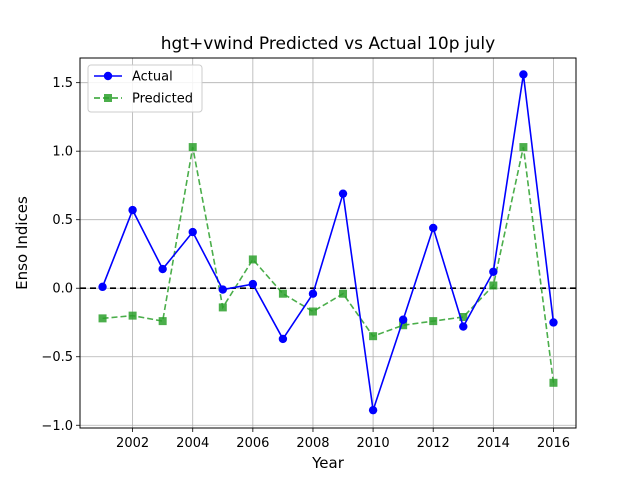 This screenshot has height=480, width=640. Describe the element at coordinates (62, 152) in the screenshot. I see `y-tick-label: 1.0` at that location.